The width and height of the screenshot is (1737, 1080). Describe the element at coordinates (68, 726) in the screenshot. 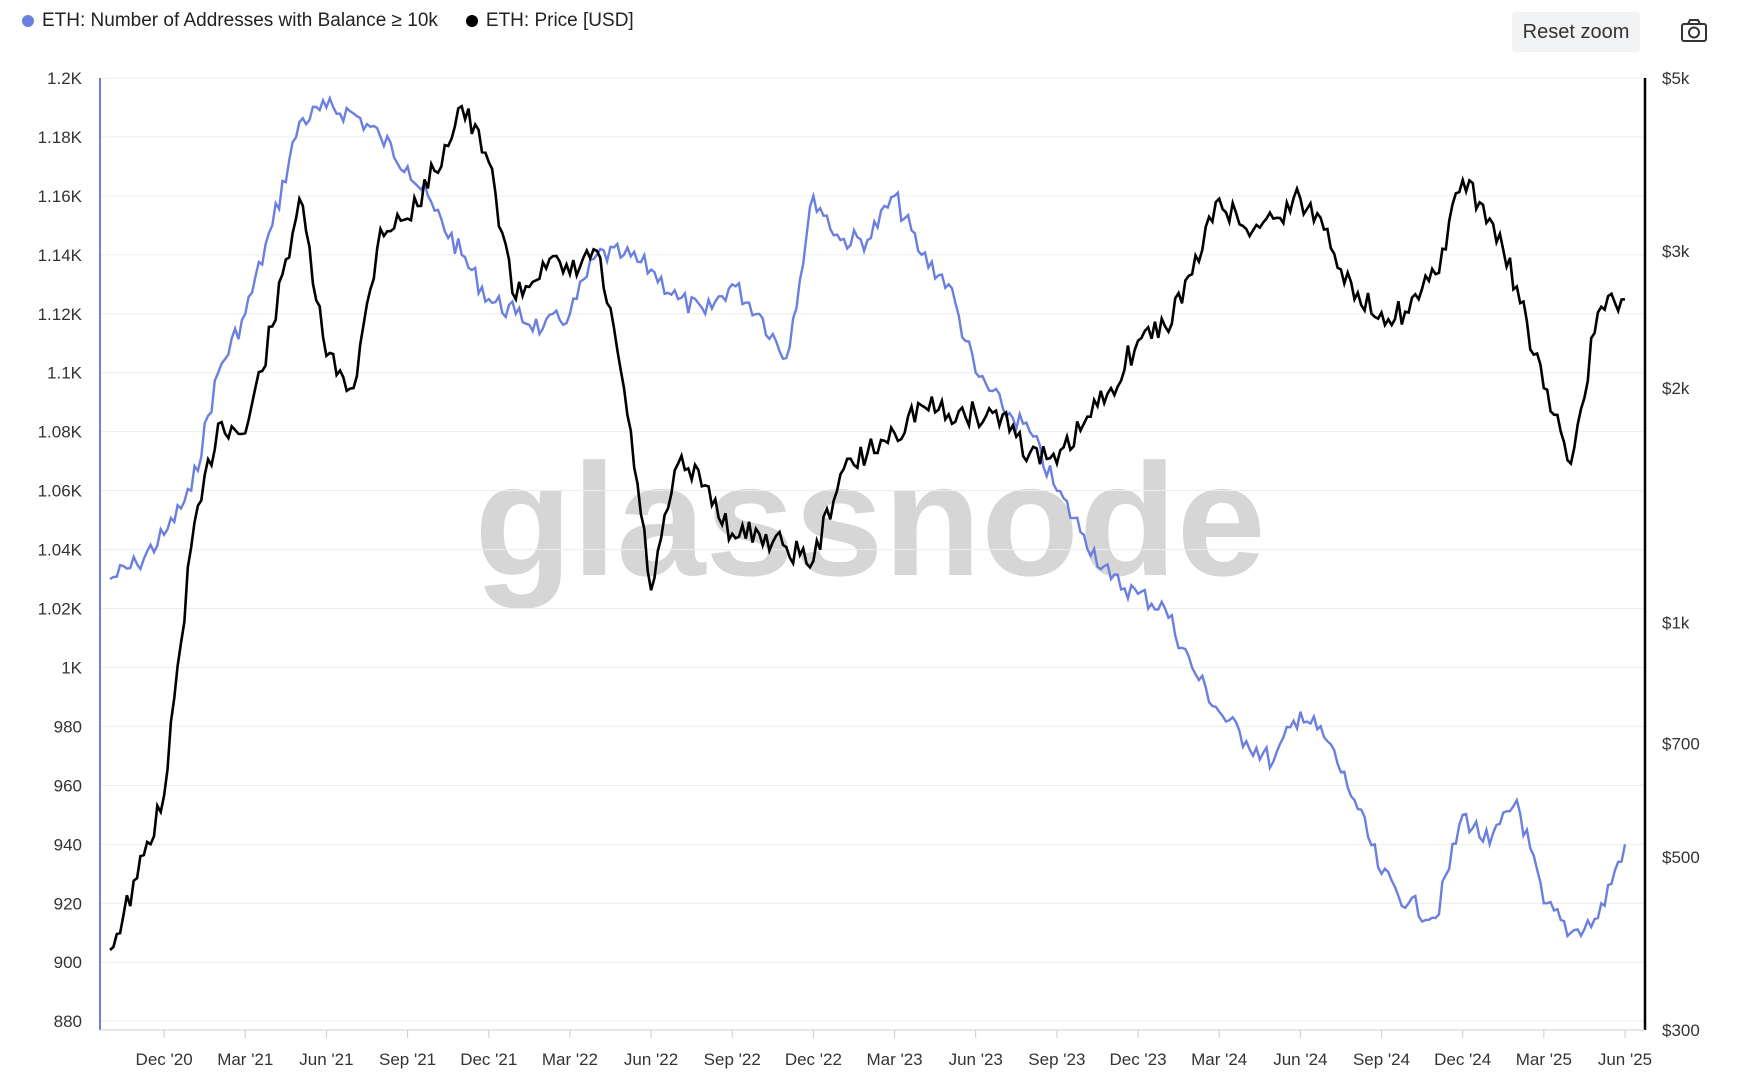

I see `left-axis-tick-label: 980` at that location.